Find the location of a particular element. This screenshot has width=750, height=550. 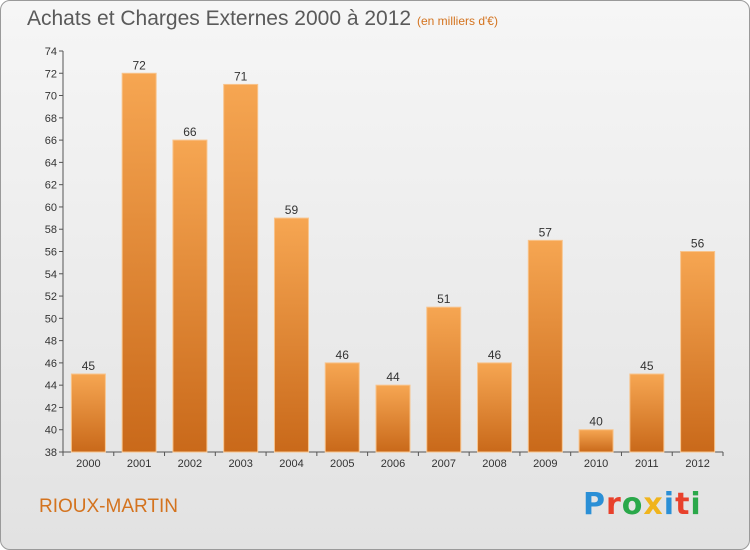

commune-name: RIOUX-MARTIN is located at coordinates (108, 506).